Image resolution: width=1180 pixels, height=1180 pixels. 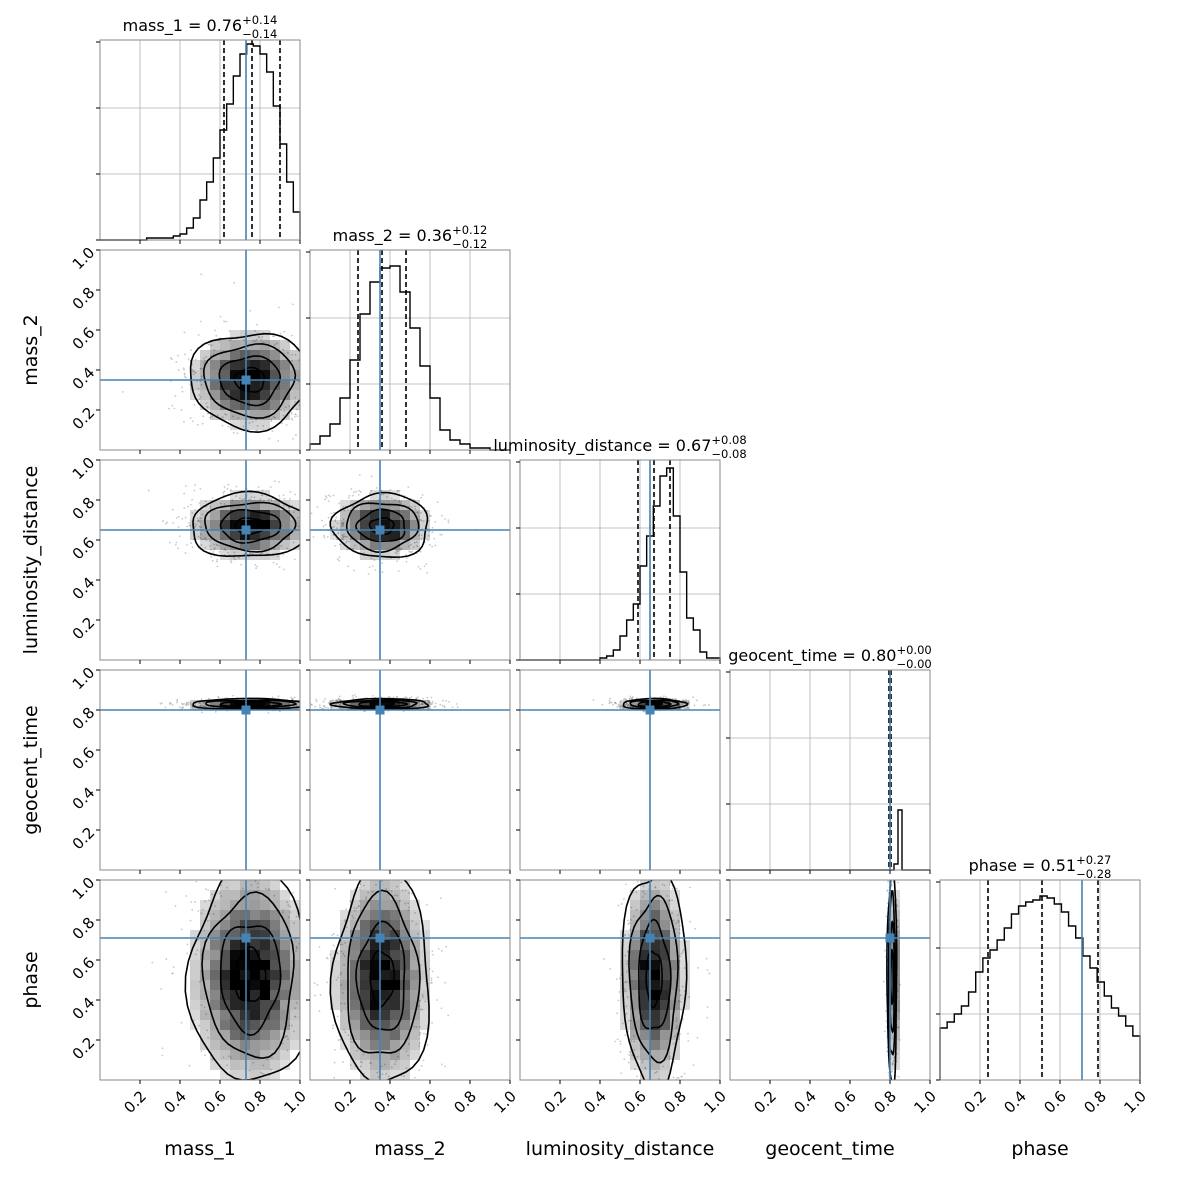 I want to click on x-tick-label: 0.4, so click(x=175, y=1102).